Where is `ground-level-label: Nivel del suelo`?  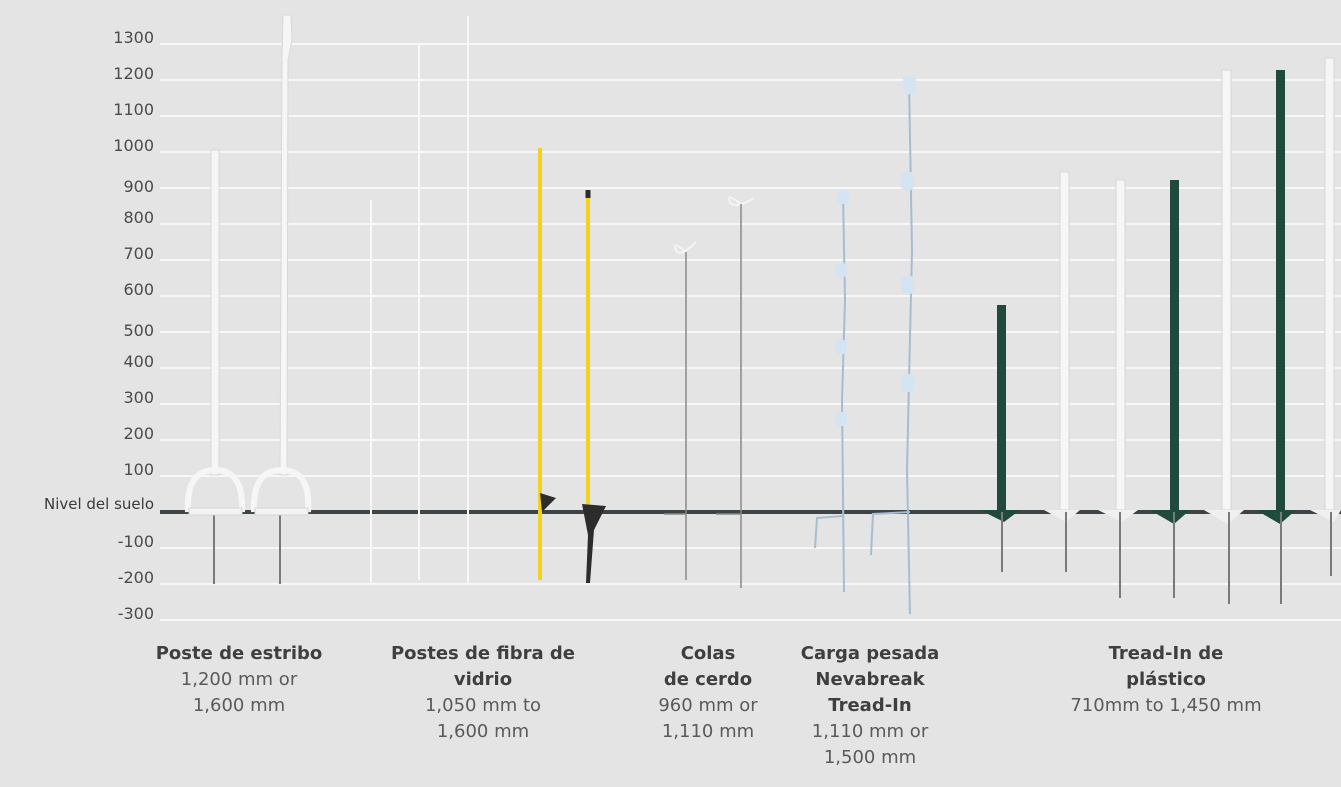
ground-level-label: Nivel del suelo is located at coordinates (98, 504).